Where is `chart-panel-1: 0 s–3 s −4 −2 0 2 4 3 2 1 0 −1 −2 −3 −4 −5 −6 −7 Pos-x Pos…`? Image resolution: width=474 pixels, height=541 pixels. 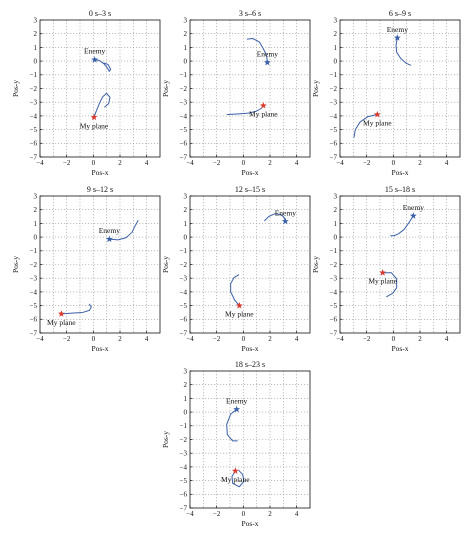 chart-panel-1: 0 s–3 s −4 −2 0 2 4 3 2 1 0 −1 −2 −3 −4 −5 −6 −7 Pos-x Pos… is located at coordinates (86, 93).